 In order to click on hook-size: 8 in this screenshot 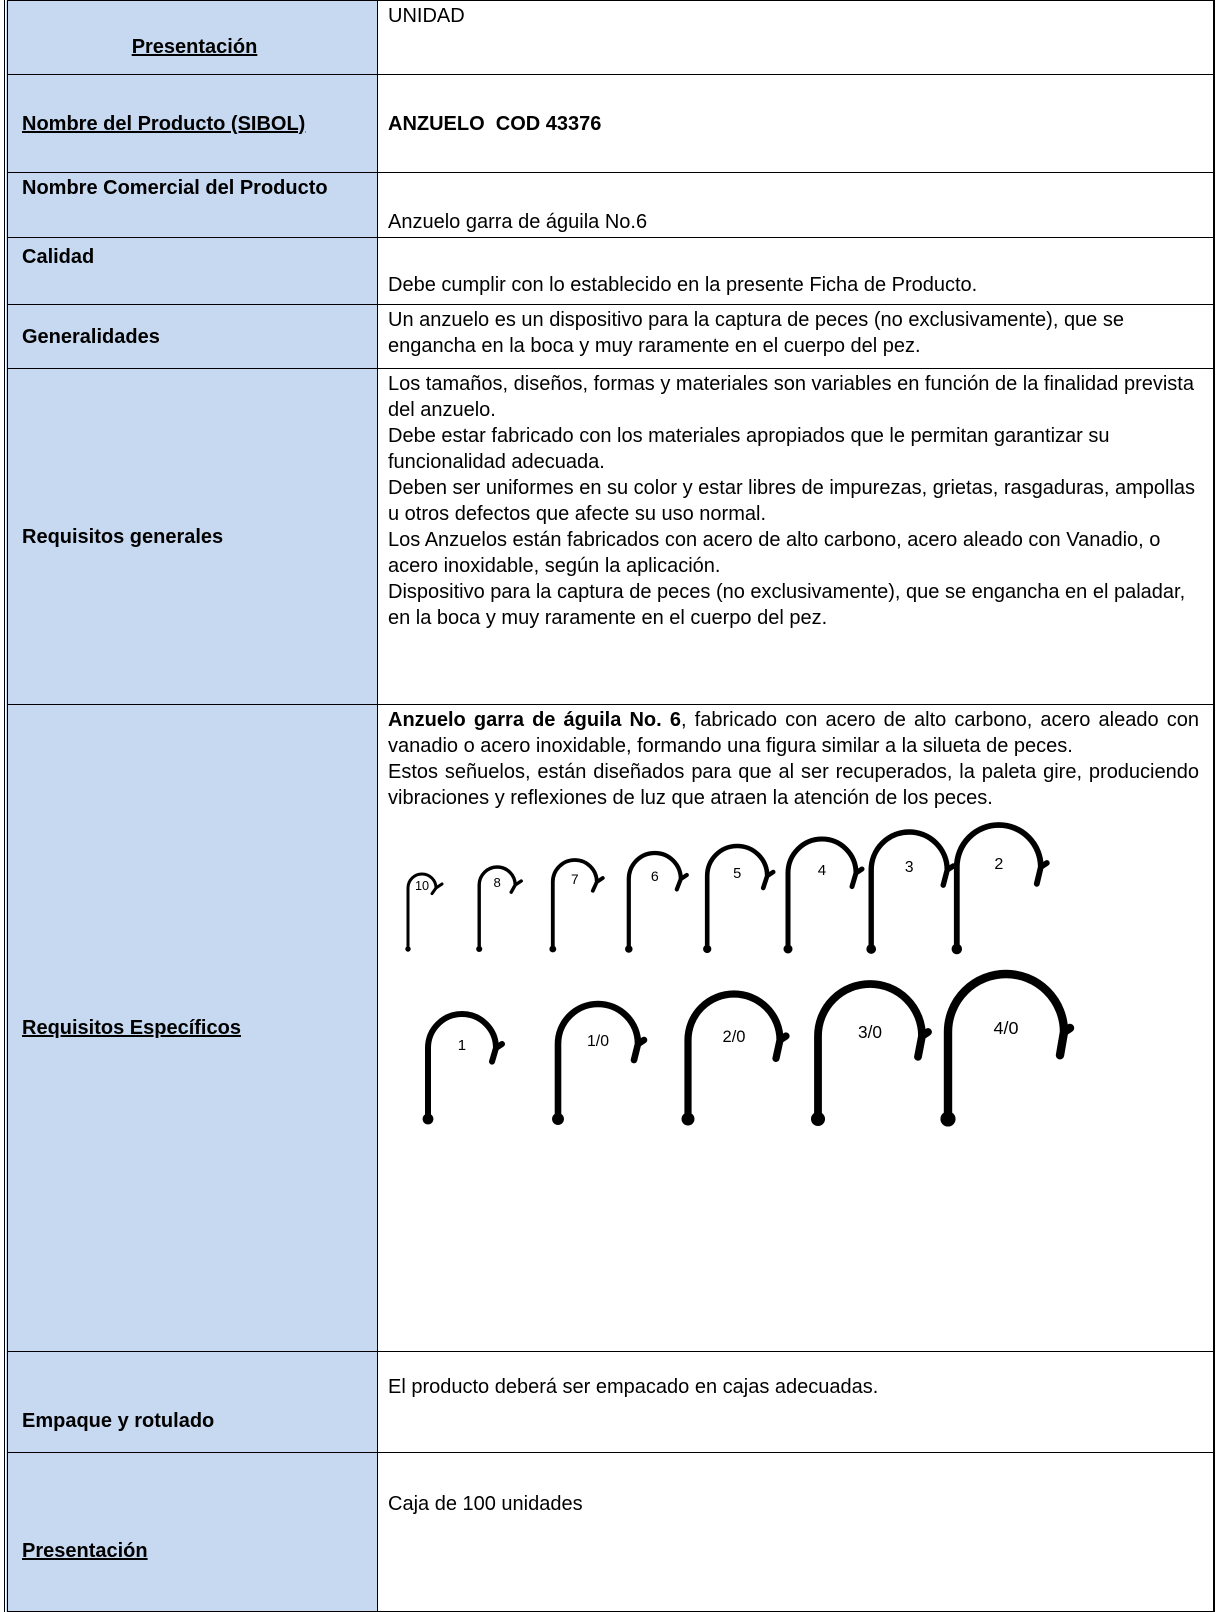, I will do `click(497, 882)`.